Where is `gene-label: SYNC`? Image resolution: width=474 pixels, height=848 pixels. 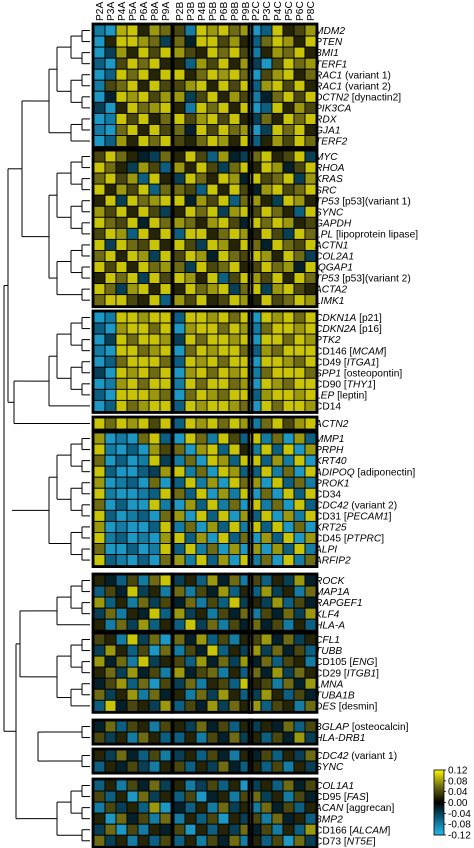
gene-label: SYNC is located at coordinates (329, 212).